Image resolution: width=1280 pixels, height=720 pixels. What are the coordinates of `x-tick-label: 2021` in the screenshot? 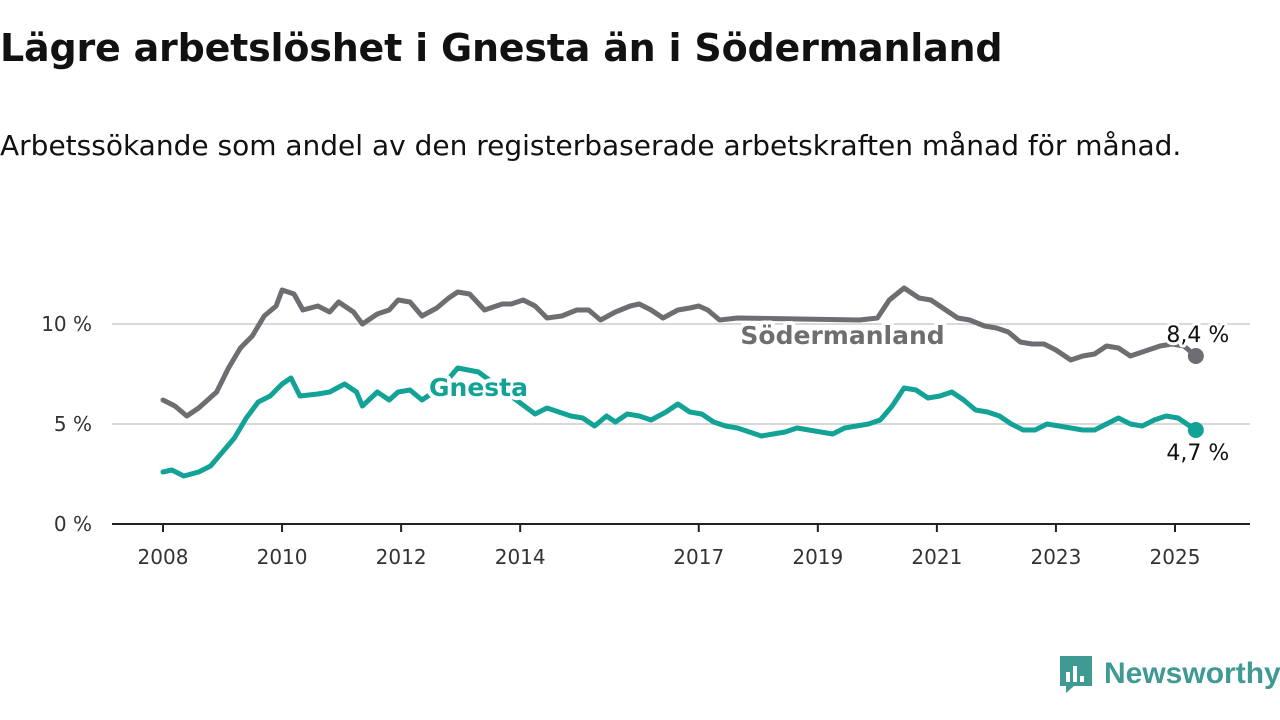 It's located at (936, 557).